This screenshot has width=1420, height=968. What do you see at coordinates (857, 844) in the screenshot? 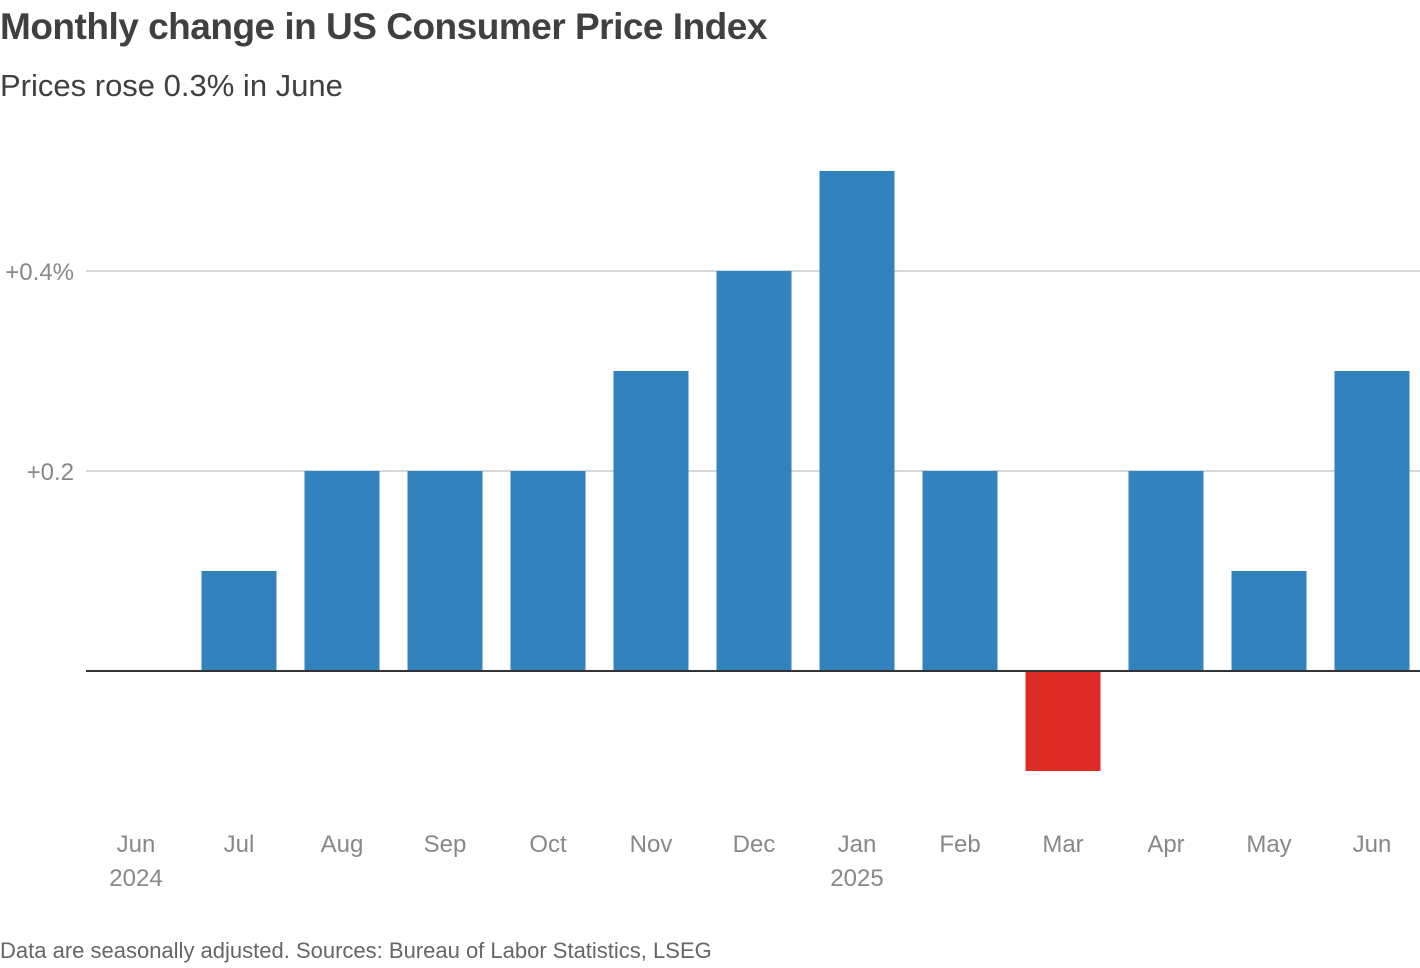
I see `x-tick-label: Jan` at bounding box center [857, 844].